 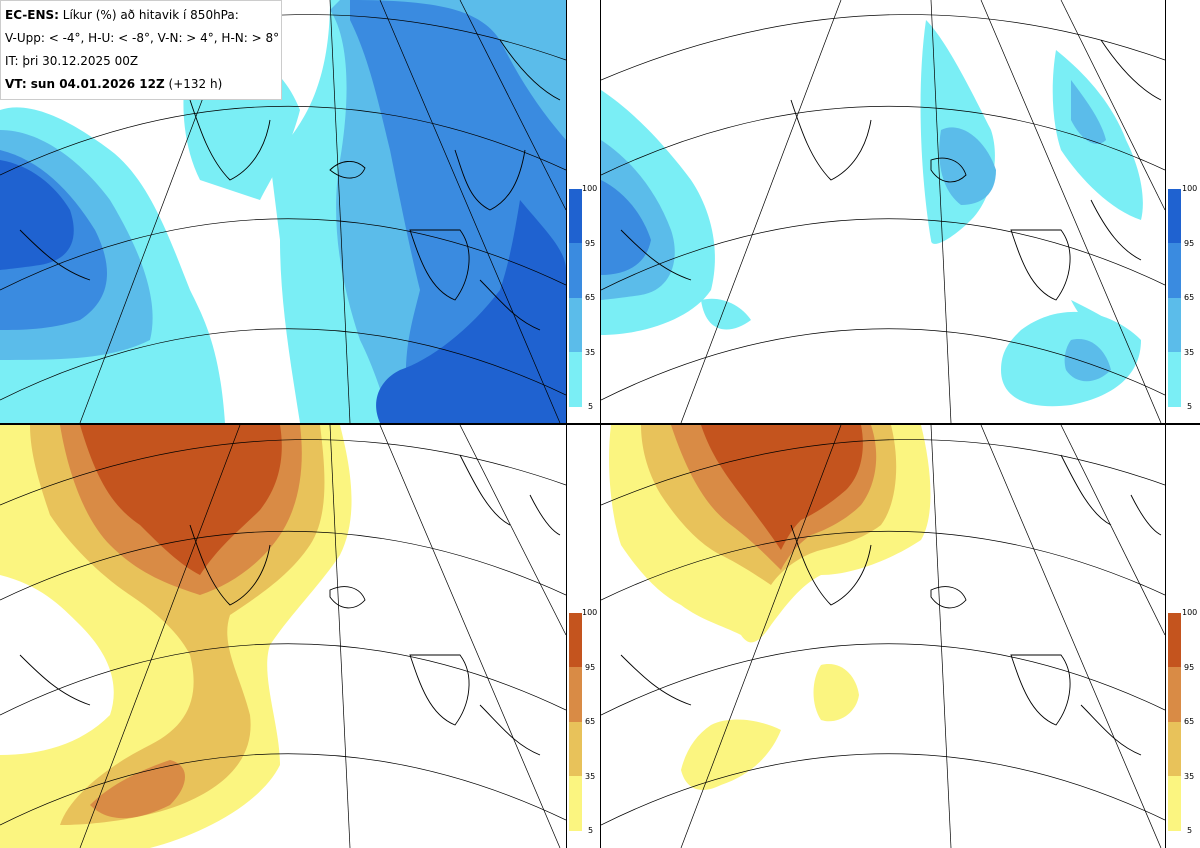 What do you see at coordinates (600, 424) in the screenshot?
I see `panel-divider-horizontal` at bounding box center [600, 424].